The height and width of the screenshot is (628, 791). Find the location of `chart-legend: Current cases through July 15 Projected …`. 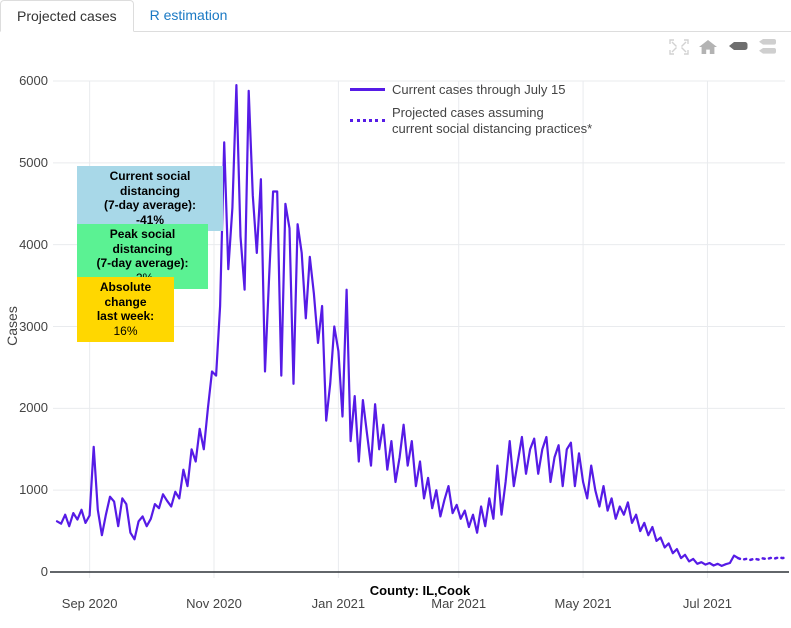

chart-legend: Current cases through July 15 Projected … is located at coordinates (471, 109).